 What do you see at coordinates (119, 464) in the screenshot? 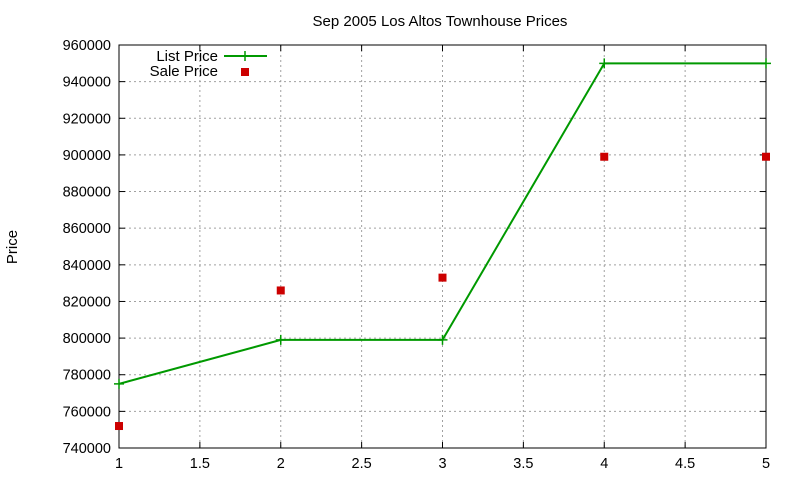
I see `x-tick-label: 1` at bounding box center [119, 464].